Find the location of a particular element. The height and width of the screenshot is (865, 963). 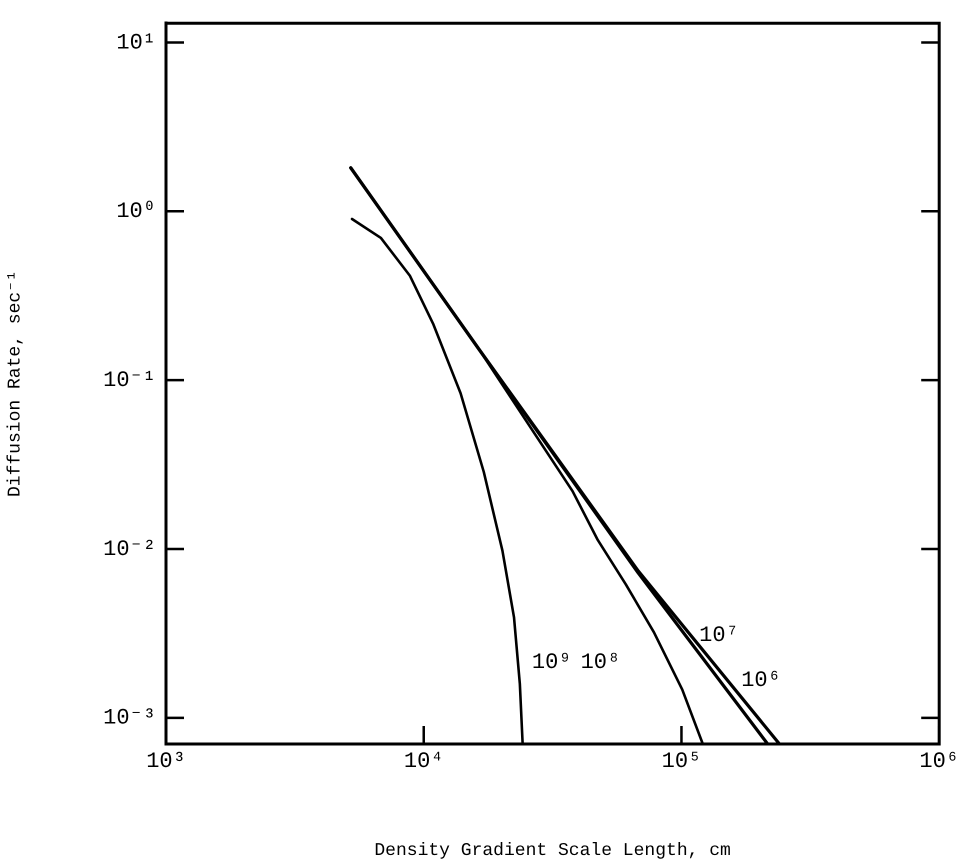

y-axis-title: Diffusion Rate, sec⁻¹ is located at coordinates (16, 384).